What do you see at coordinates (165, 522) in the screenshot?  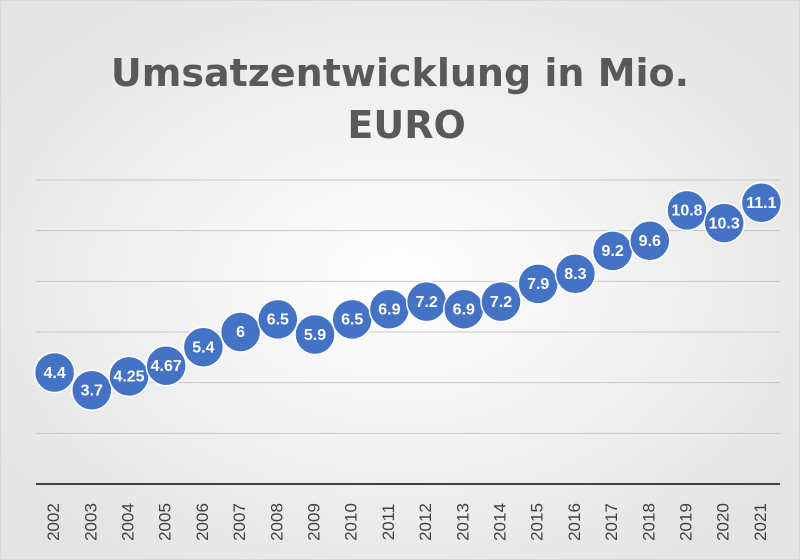 I see `x-tick-label: 2005` at bounding box center [165, 522].